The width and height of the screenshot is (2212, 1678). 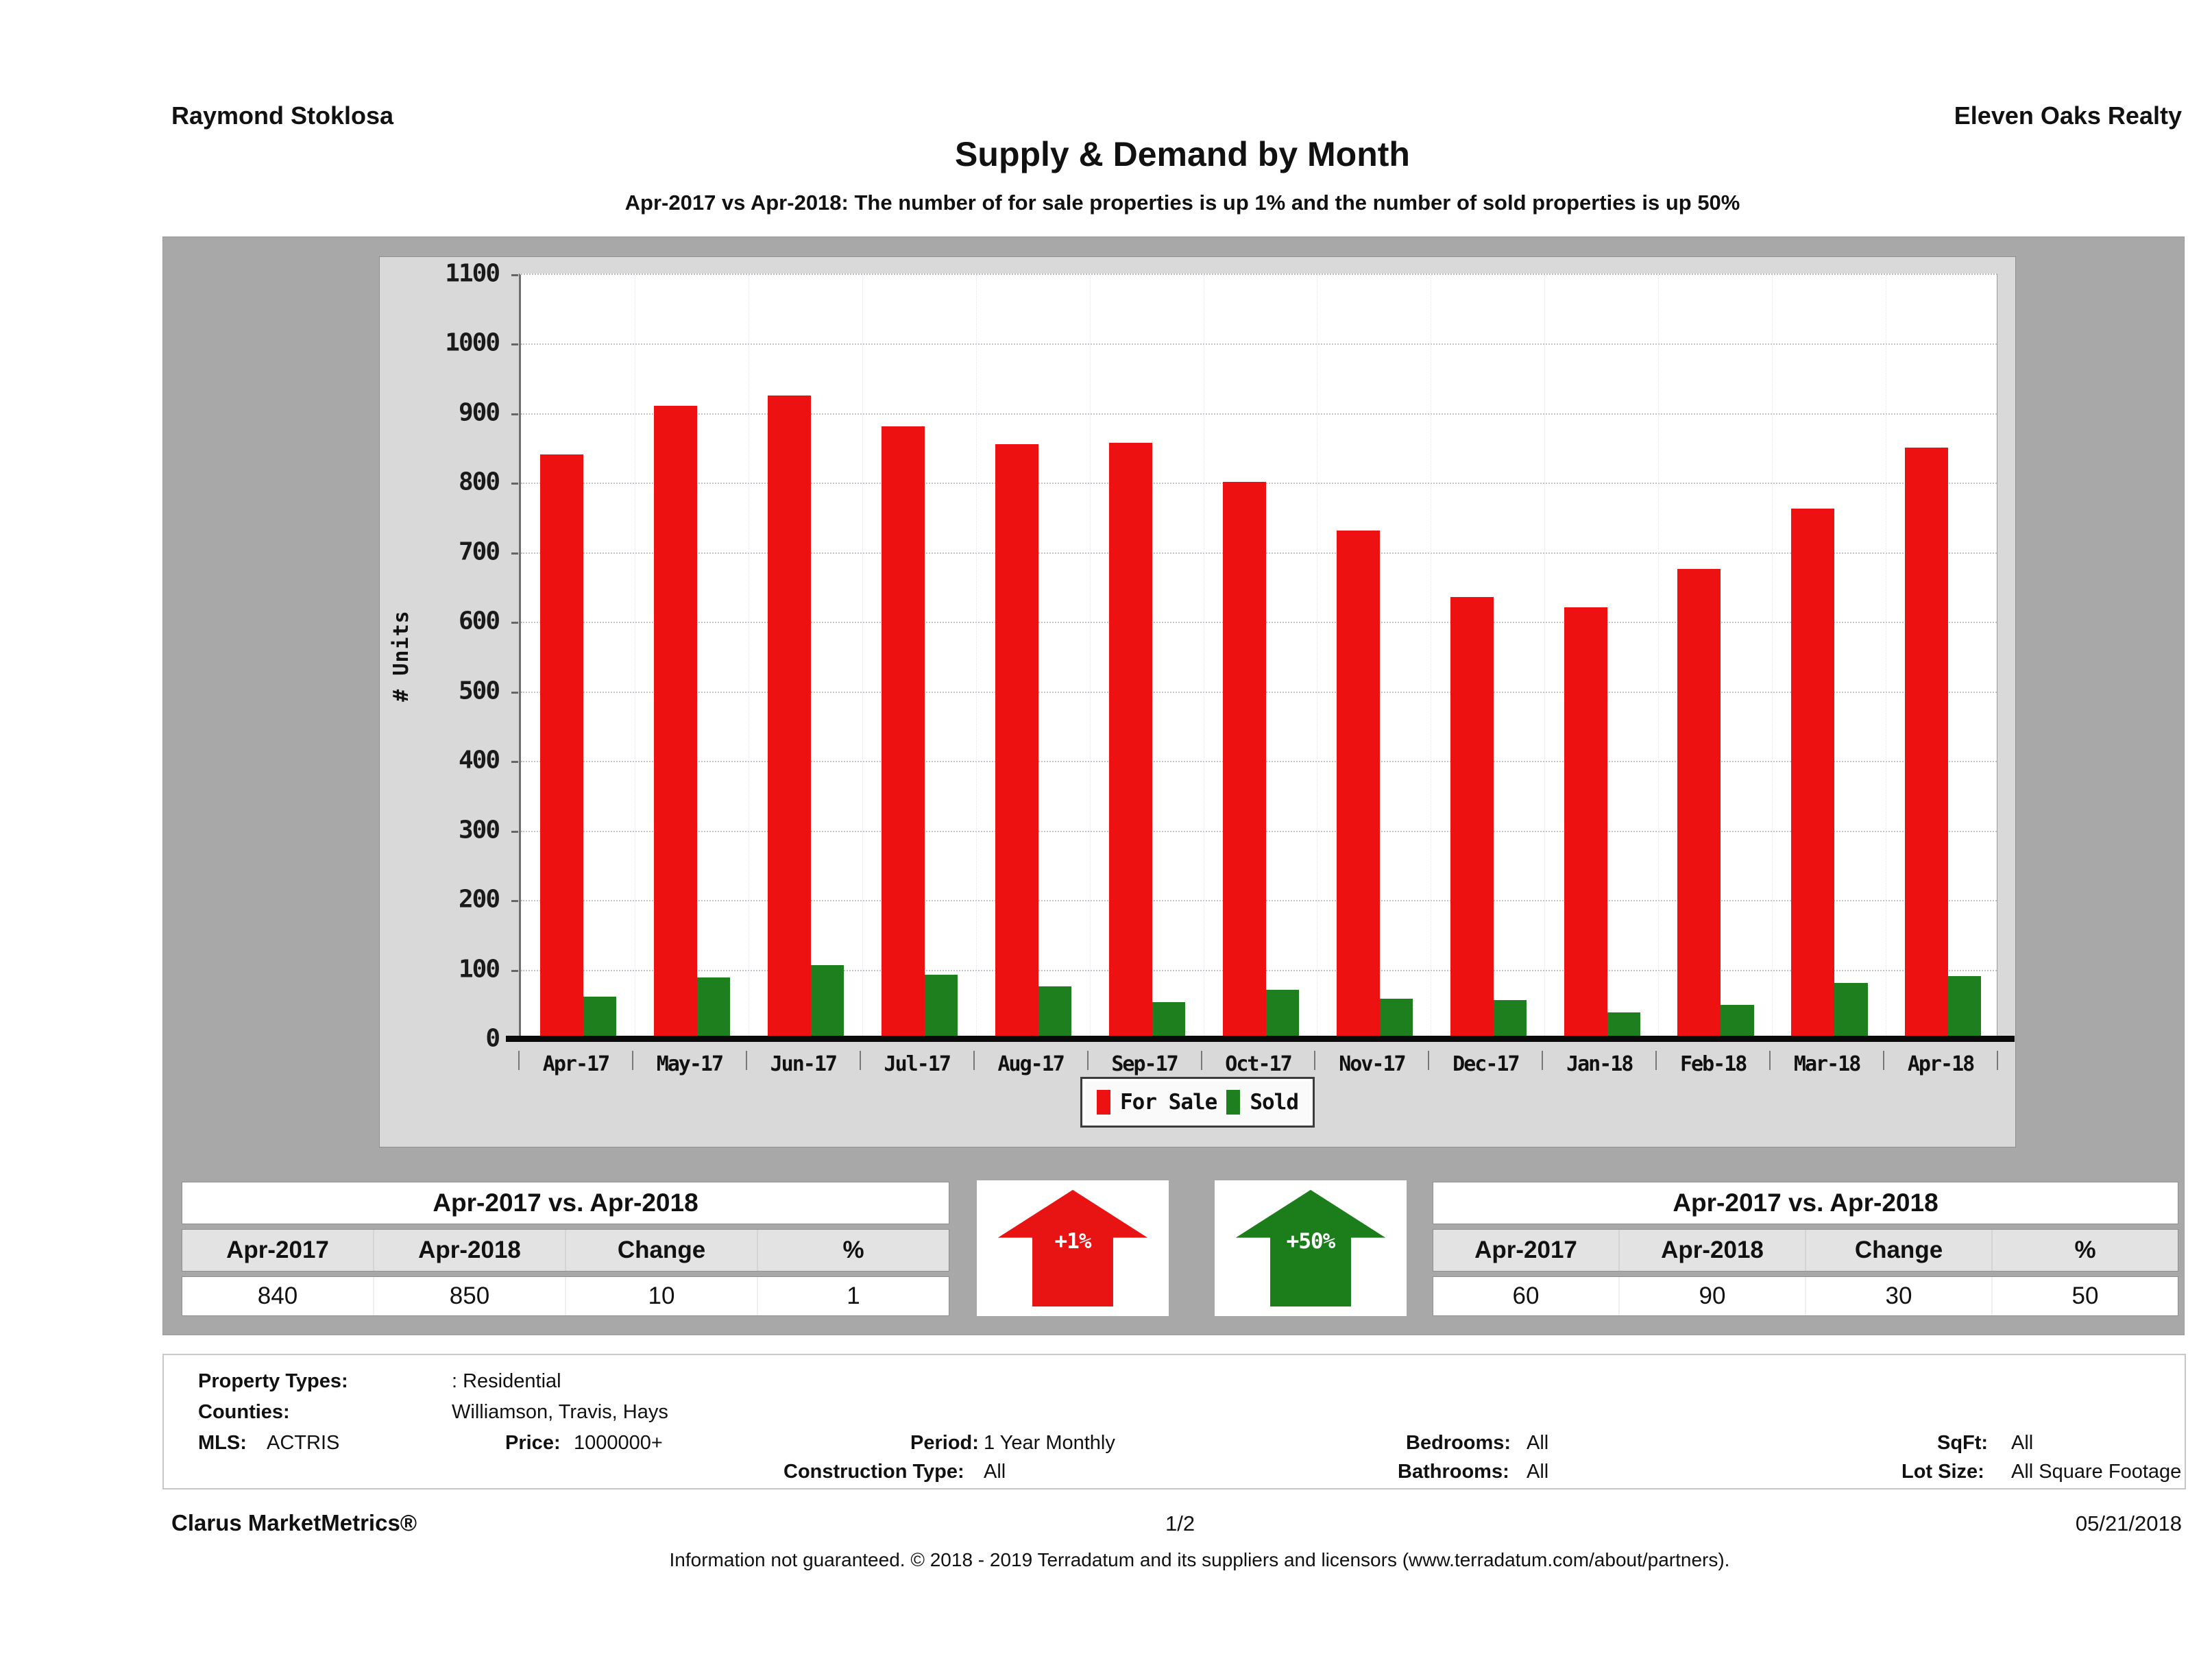 What do you see at coordinates (479, 481) in the screenshot?
I see `y-tick-label: 800` at bounding box center [479, 481].